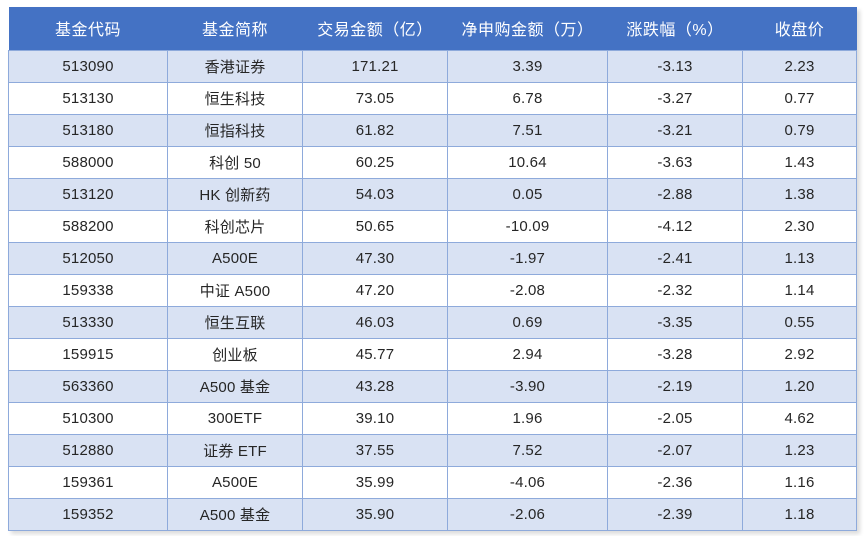 The image size is (865, 536). What do you see at coordinates (235, 290) in the screenshot?
I see `cell-fund-name: 中证 A500` at bounding box center [235, 290].